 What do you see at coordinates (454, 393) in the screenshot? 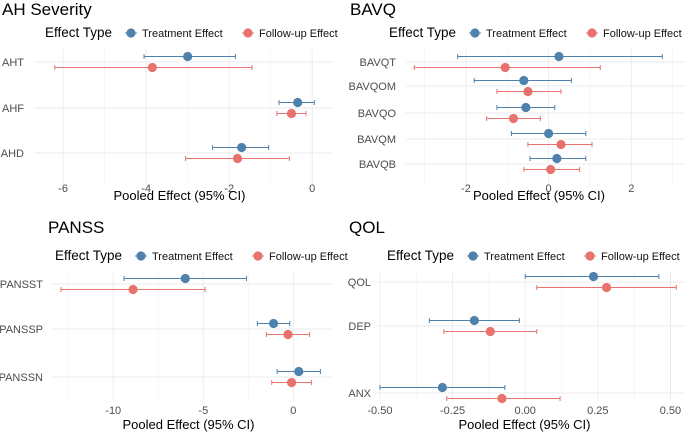
I see `row-anx: ANX` at bounding box center [454, 393].